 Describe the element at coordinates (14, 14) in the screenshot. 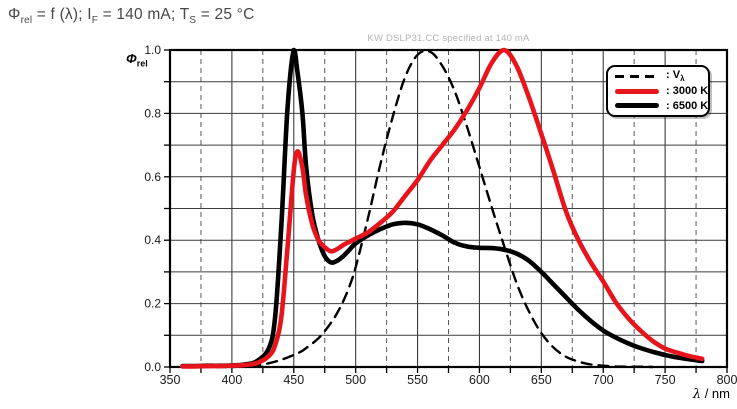

I see `title-phi: Φ` at that location.